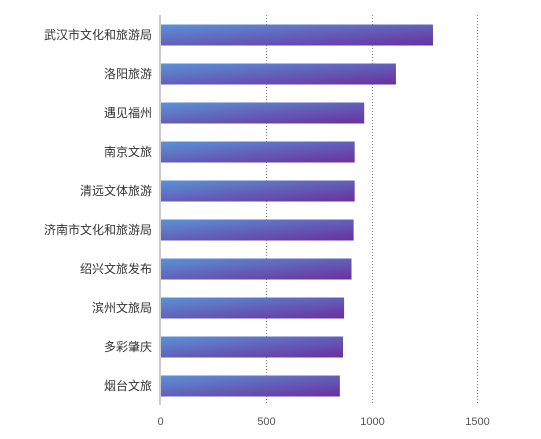 This screenshot has width=541, height=439. What do you see at coordinates (323, 422) in the screenshot?
I see `x-axis-ticks: 0 500 1000 1500` at bounding box center [323, 422].